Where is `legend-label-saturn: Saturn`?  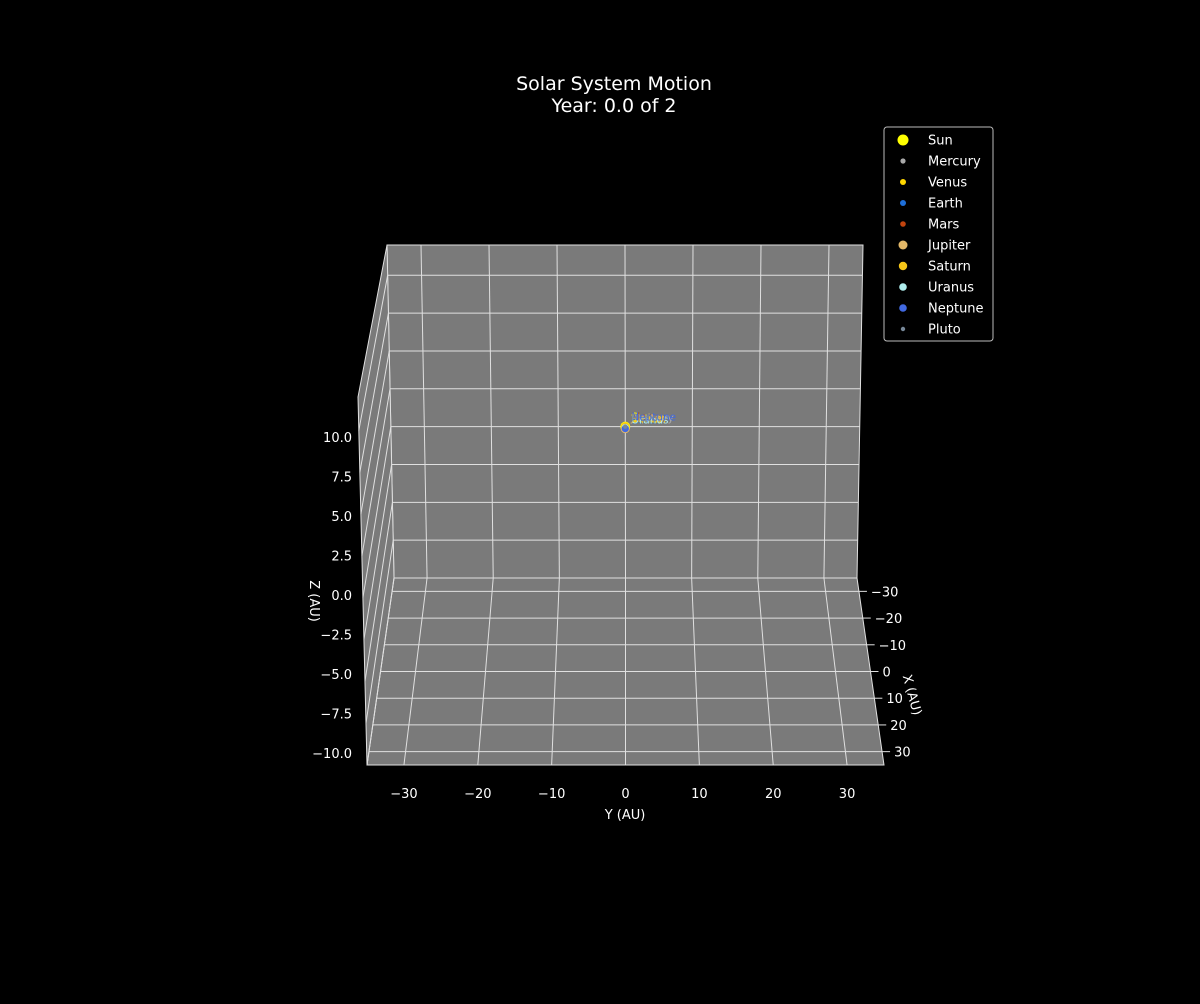 legend-label-saturn: Saturn is located at coordinates (949, 267).